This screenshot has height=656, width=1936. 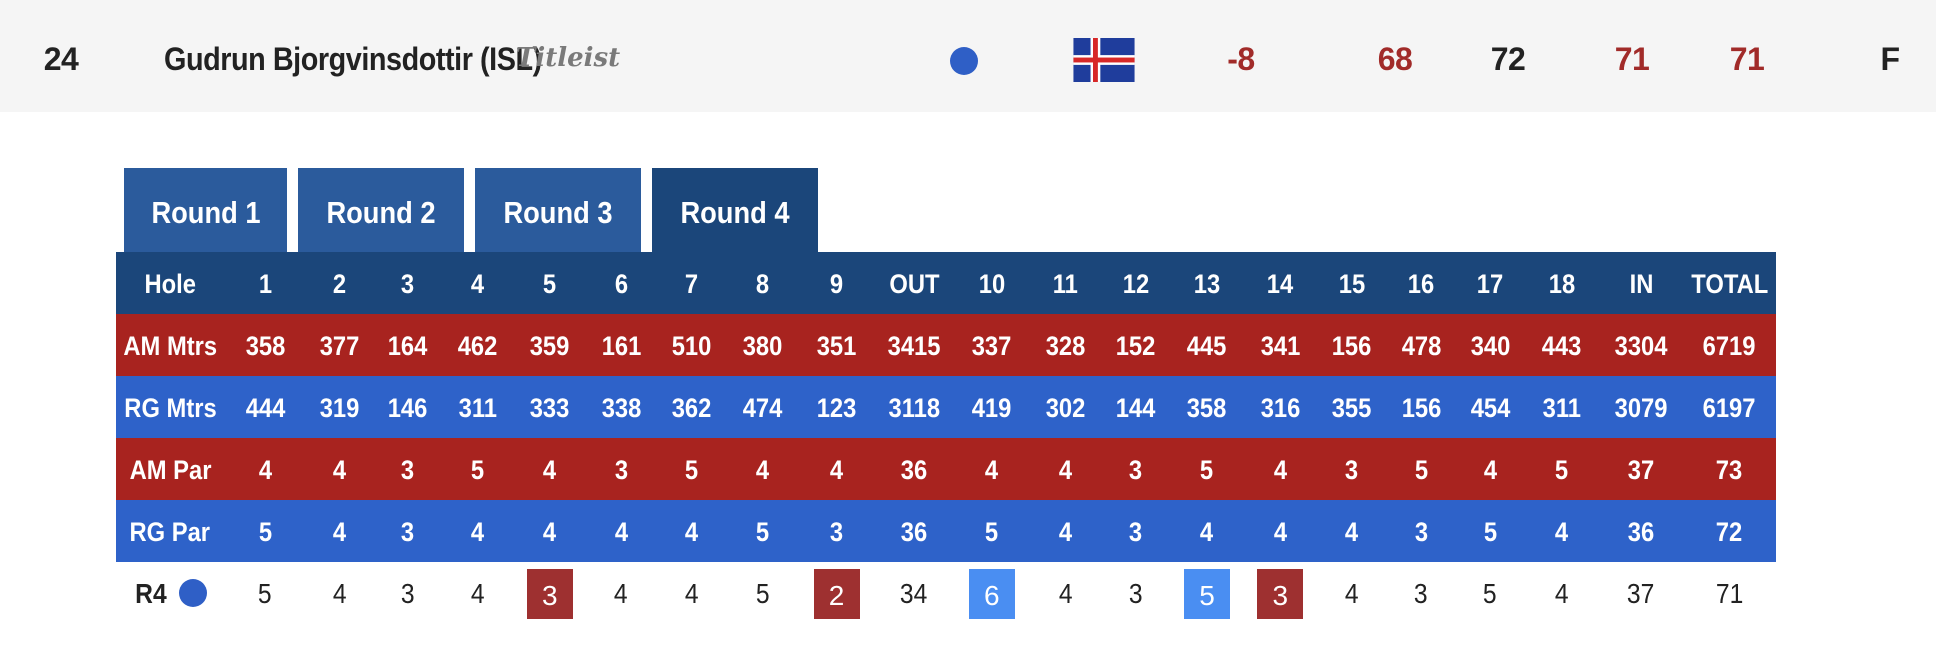 I want to click on score-cell: 17, so click(x=1491, y=283).